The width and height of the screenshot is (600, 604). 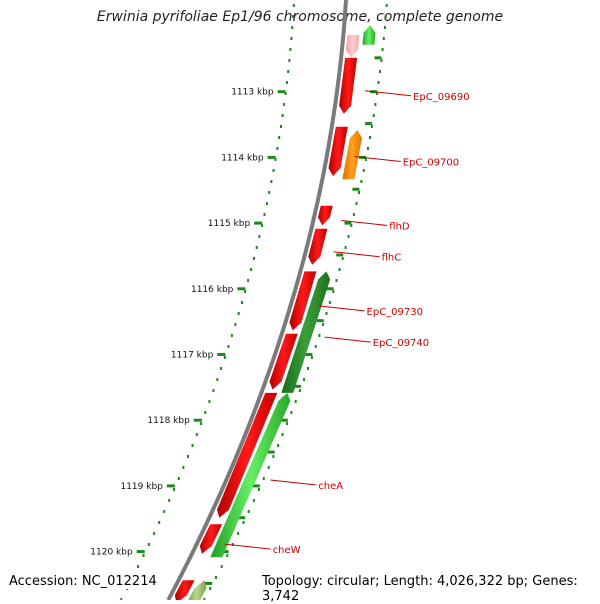 What do you see at coordinates (401, 343) in the screenshot?
I see `gene-label: EpC_09740` at bounding box center [401, 343].